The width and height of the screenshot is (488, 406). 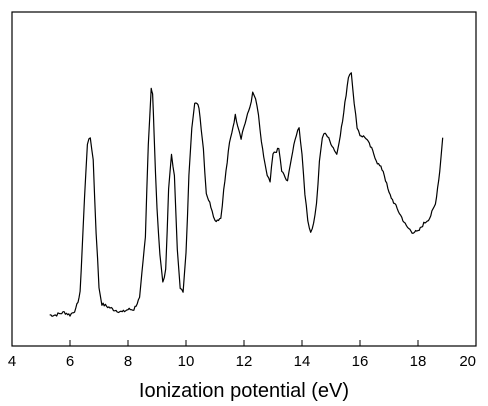 What do you see at coordinates (467, 361) in the screenshot?
I see `x-tick-label: 20` at bounding box center [467, 361].